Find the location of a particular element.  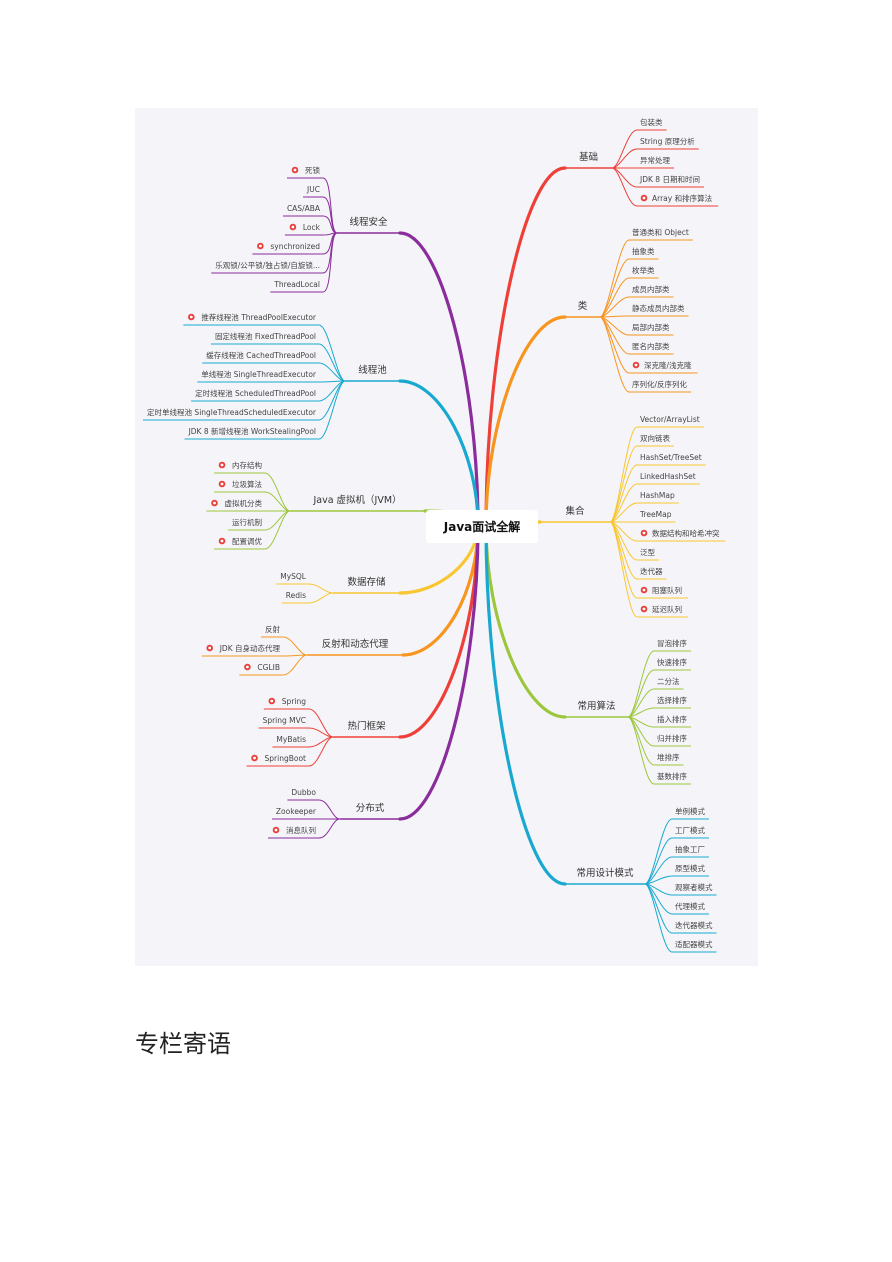

branch-label: 集合 is located at coordinates (575, 511).